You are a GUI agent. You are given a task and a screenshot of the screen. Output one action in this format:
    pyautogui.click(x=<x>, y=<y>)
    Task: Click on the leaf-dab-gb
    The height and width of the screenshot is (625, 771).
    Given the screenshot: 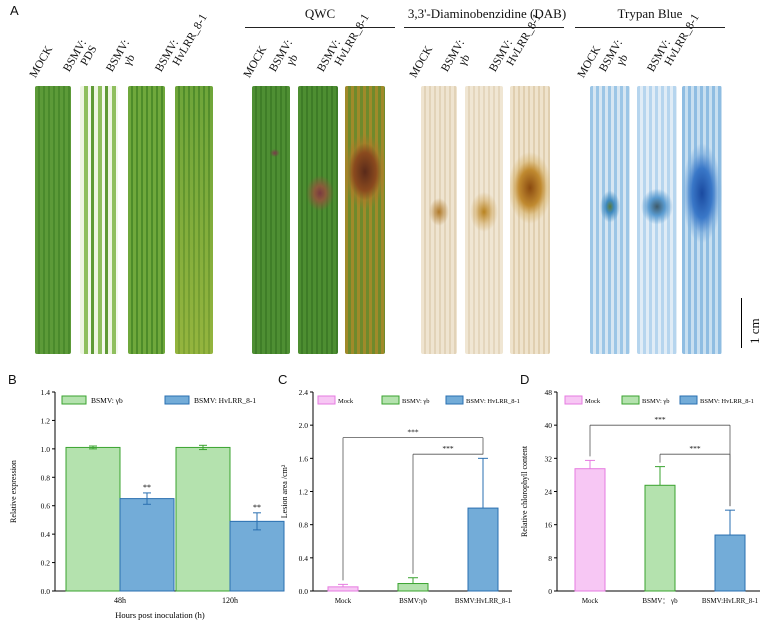 What is the action you would take?
    pyautogui.click(x=484, y=220)
    